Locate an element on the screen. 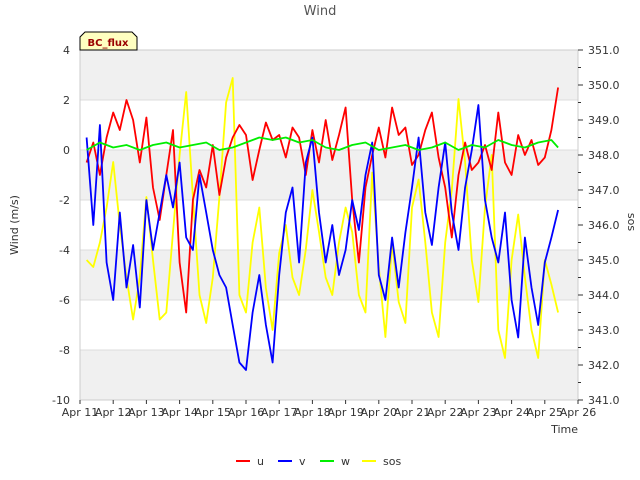  y-tick-label-left: 0 is located at coordinates (66, 150).